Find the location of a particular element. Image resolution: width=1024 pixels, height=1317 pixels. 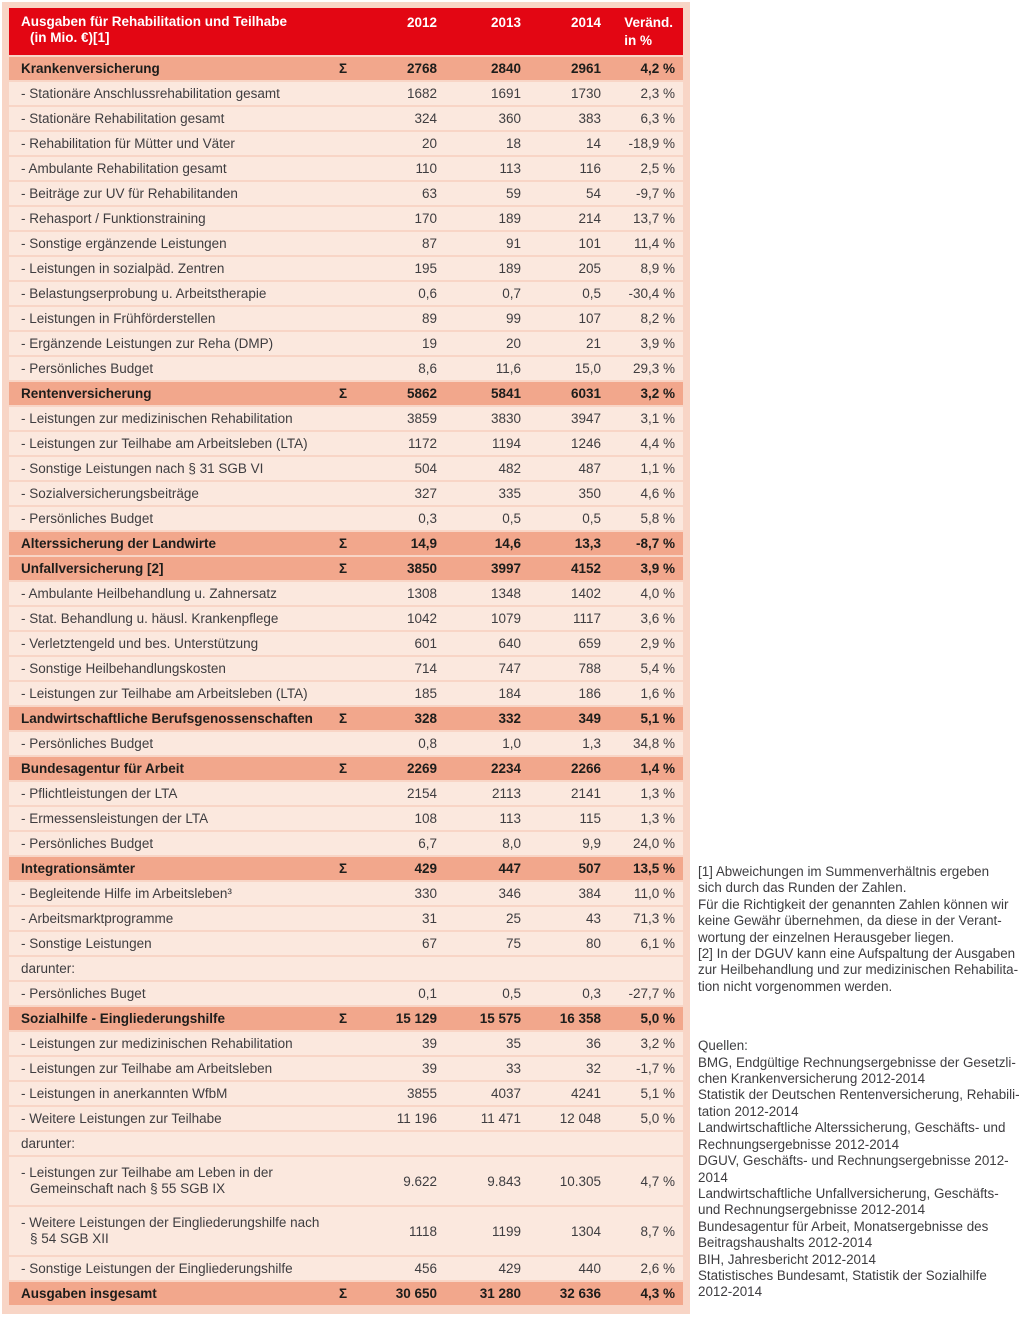

year-value: 186 is located at coordinates (589, 693).